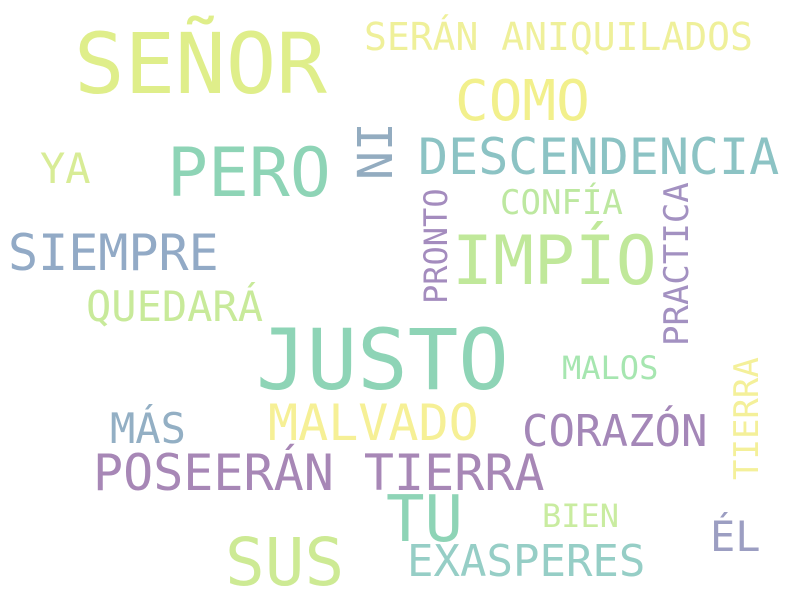 This screenshot has width=800, height=600. What do you see at coordinates (319, 473) in the screenshot?
I see `word-poseeran-tierra: POSEERÁN TIERRA` at bounding box center [319, 473].